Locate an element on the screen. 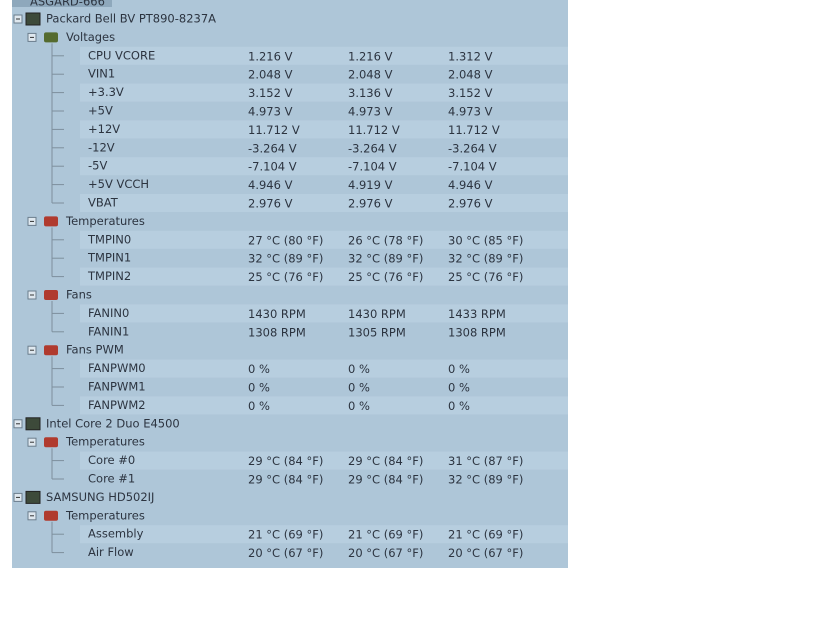  device-name: Intel Core 2 Duo E4500 is located at coordinates (113, 423).